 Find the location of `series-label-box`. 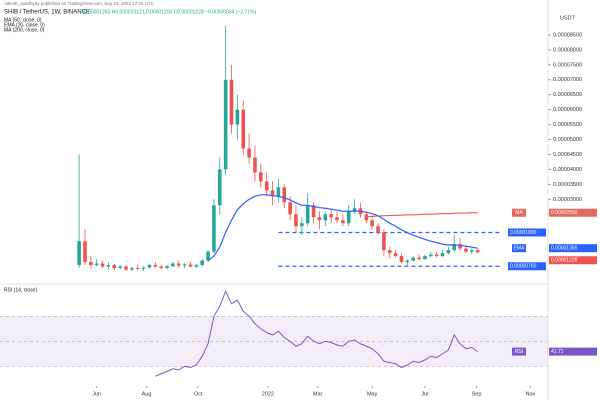

series-label-box is located at coordinates (573, 248).